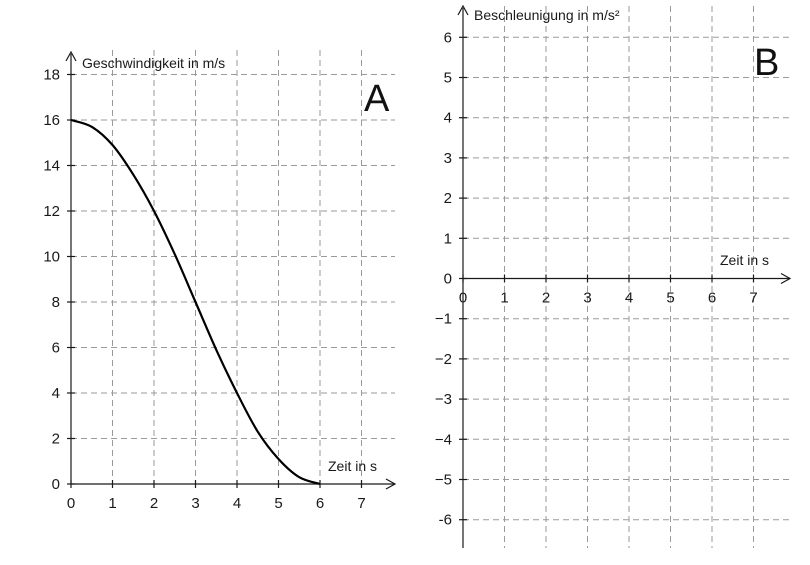 The image size is (810, 565). What do you see at coordinates (448, 37) in the screenshot?
I see `chart-b-y-tick-label-12: 6` at bounding box center [448, 37].